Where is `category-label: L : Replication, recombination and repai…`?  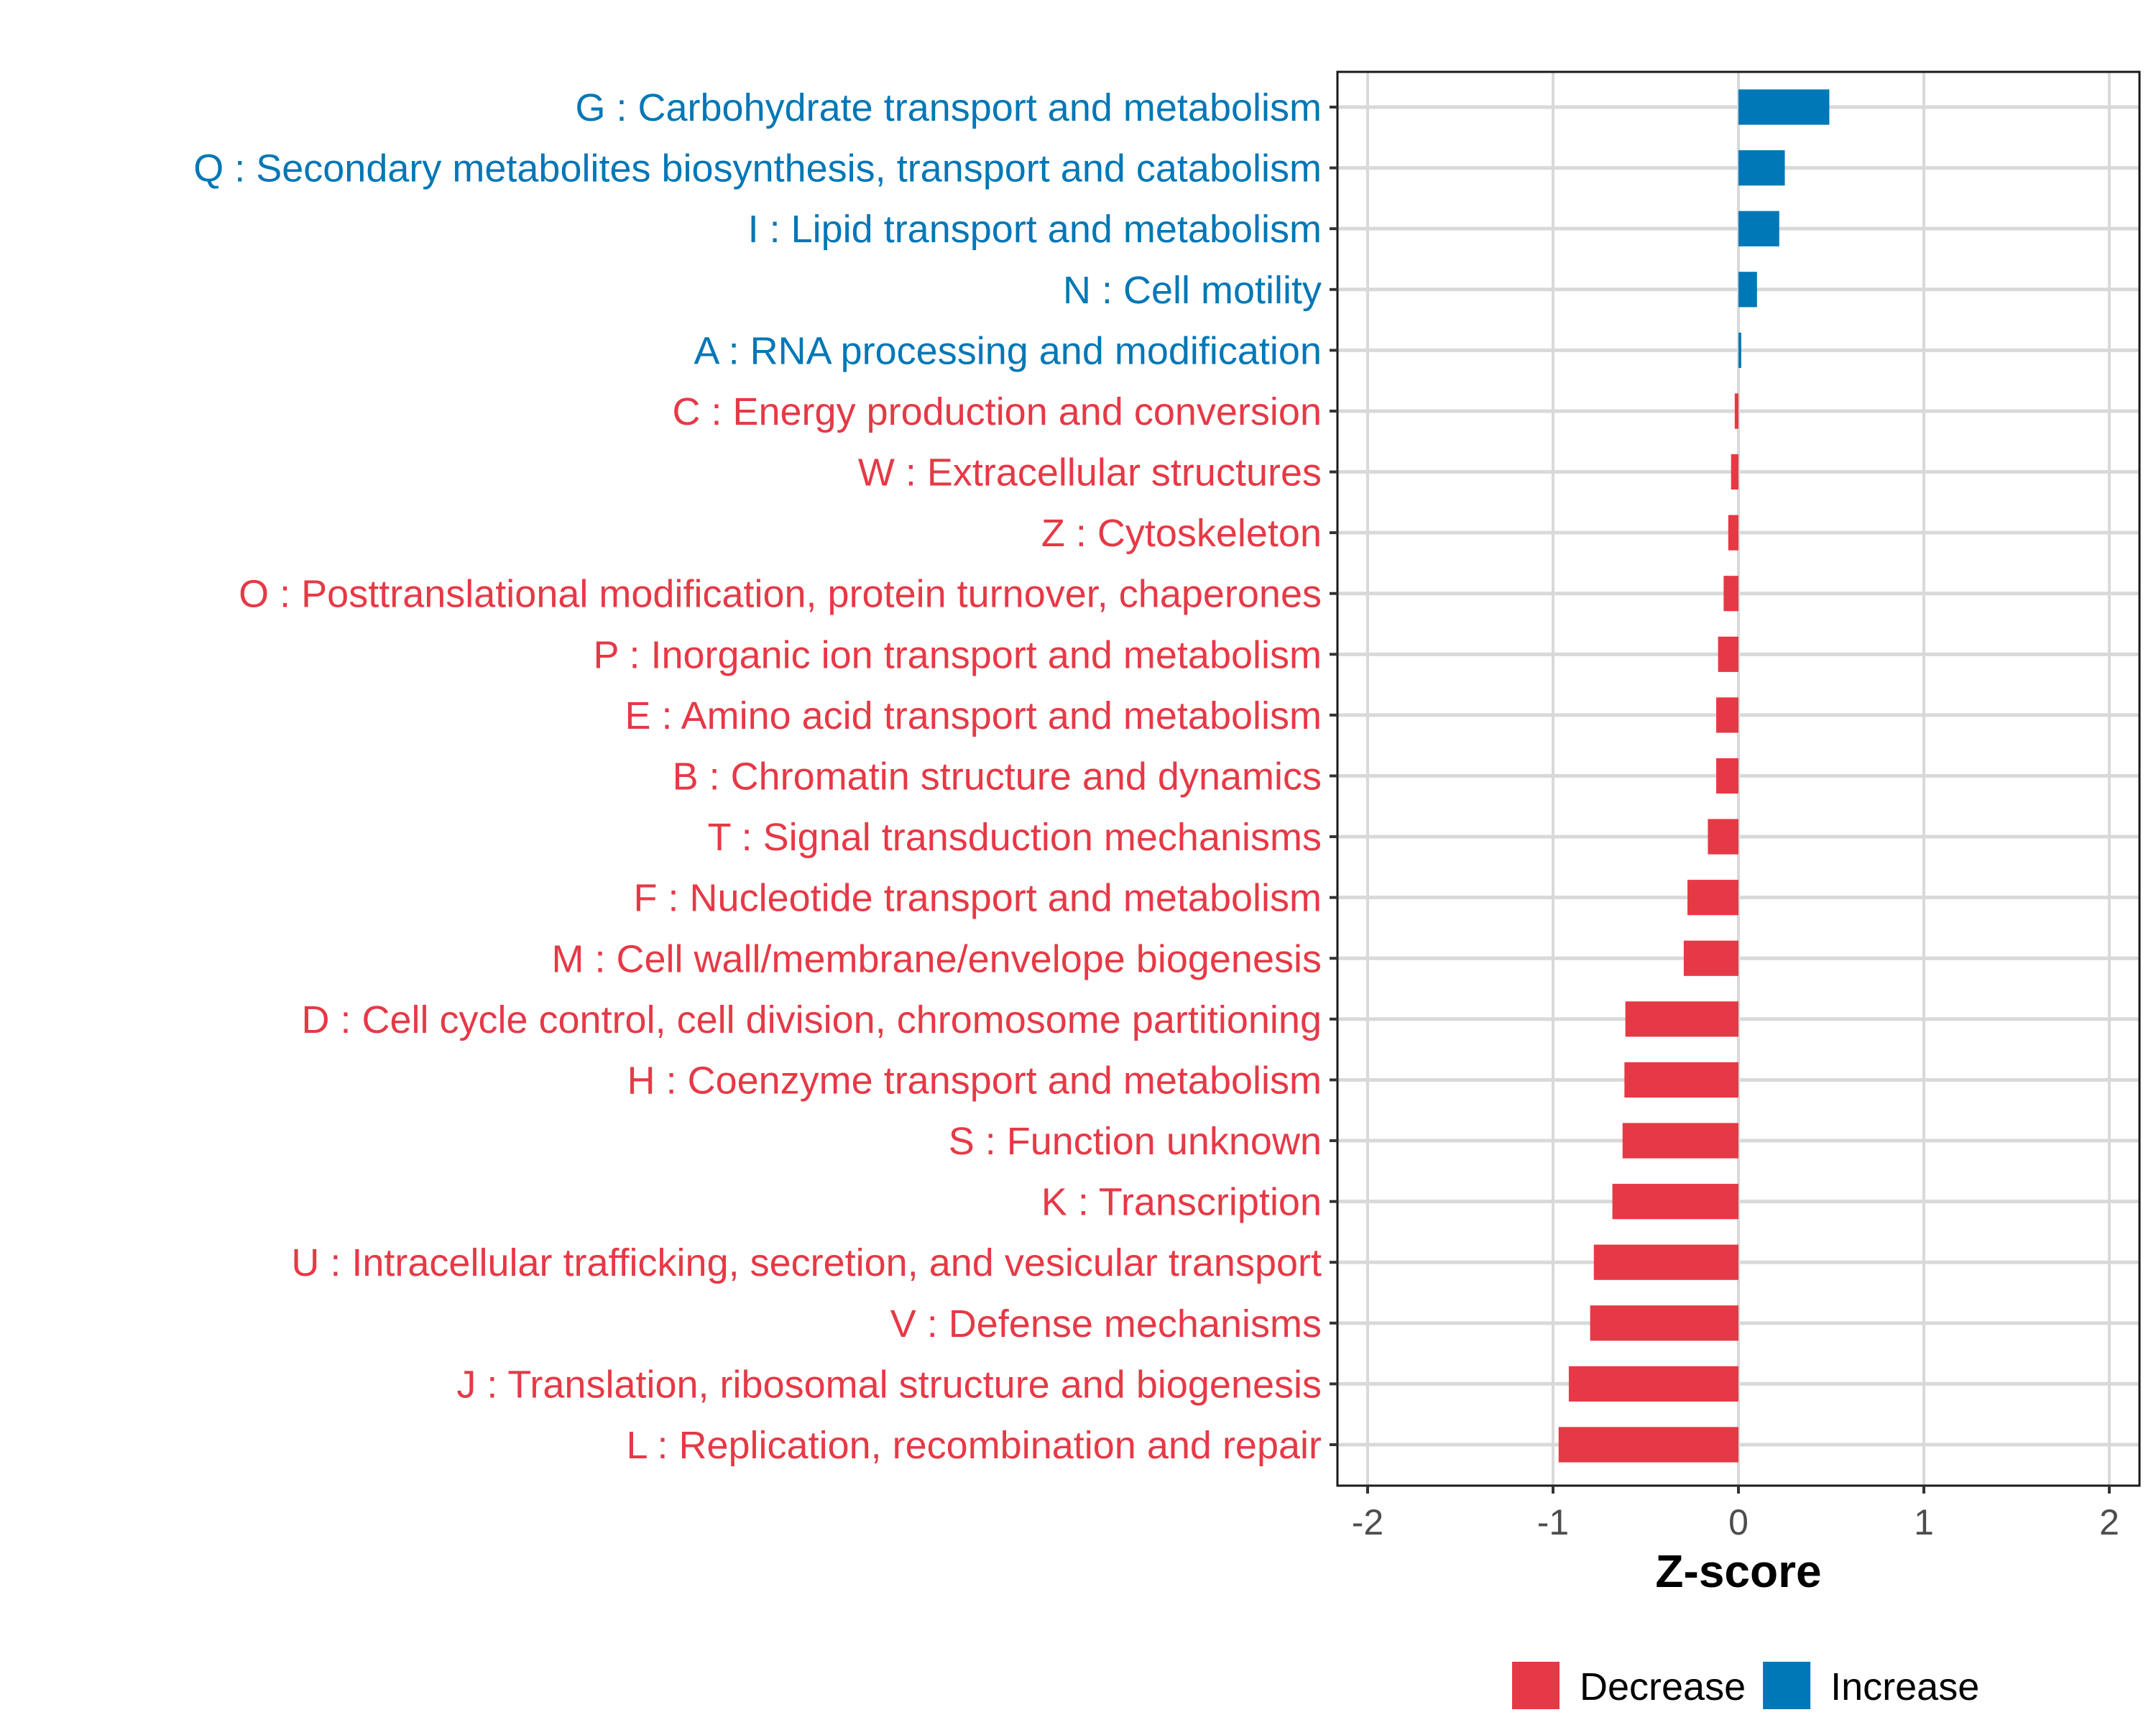
category-label: L : Replication, recombination and repai… is located at coordinates (974, 1445).